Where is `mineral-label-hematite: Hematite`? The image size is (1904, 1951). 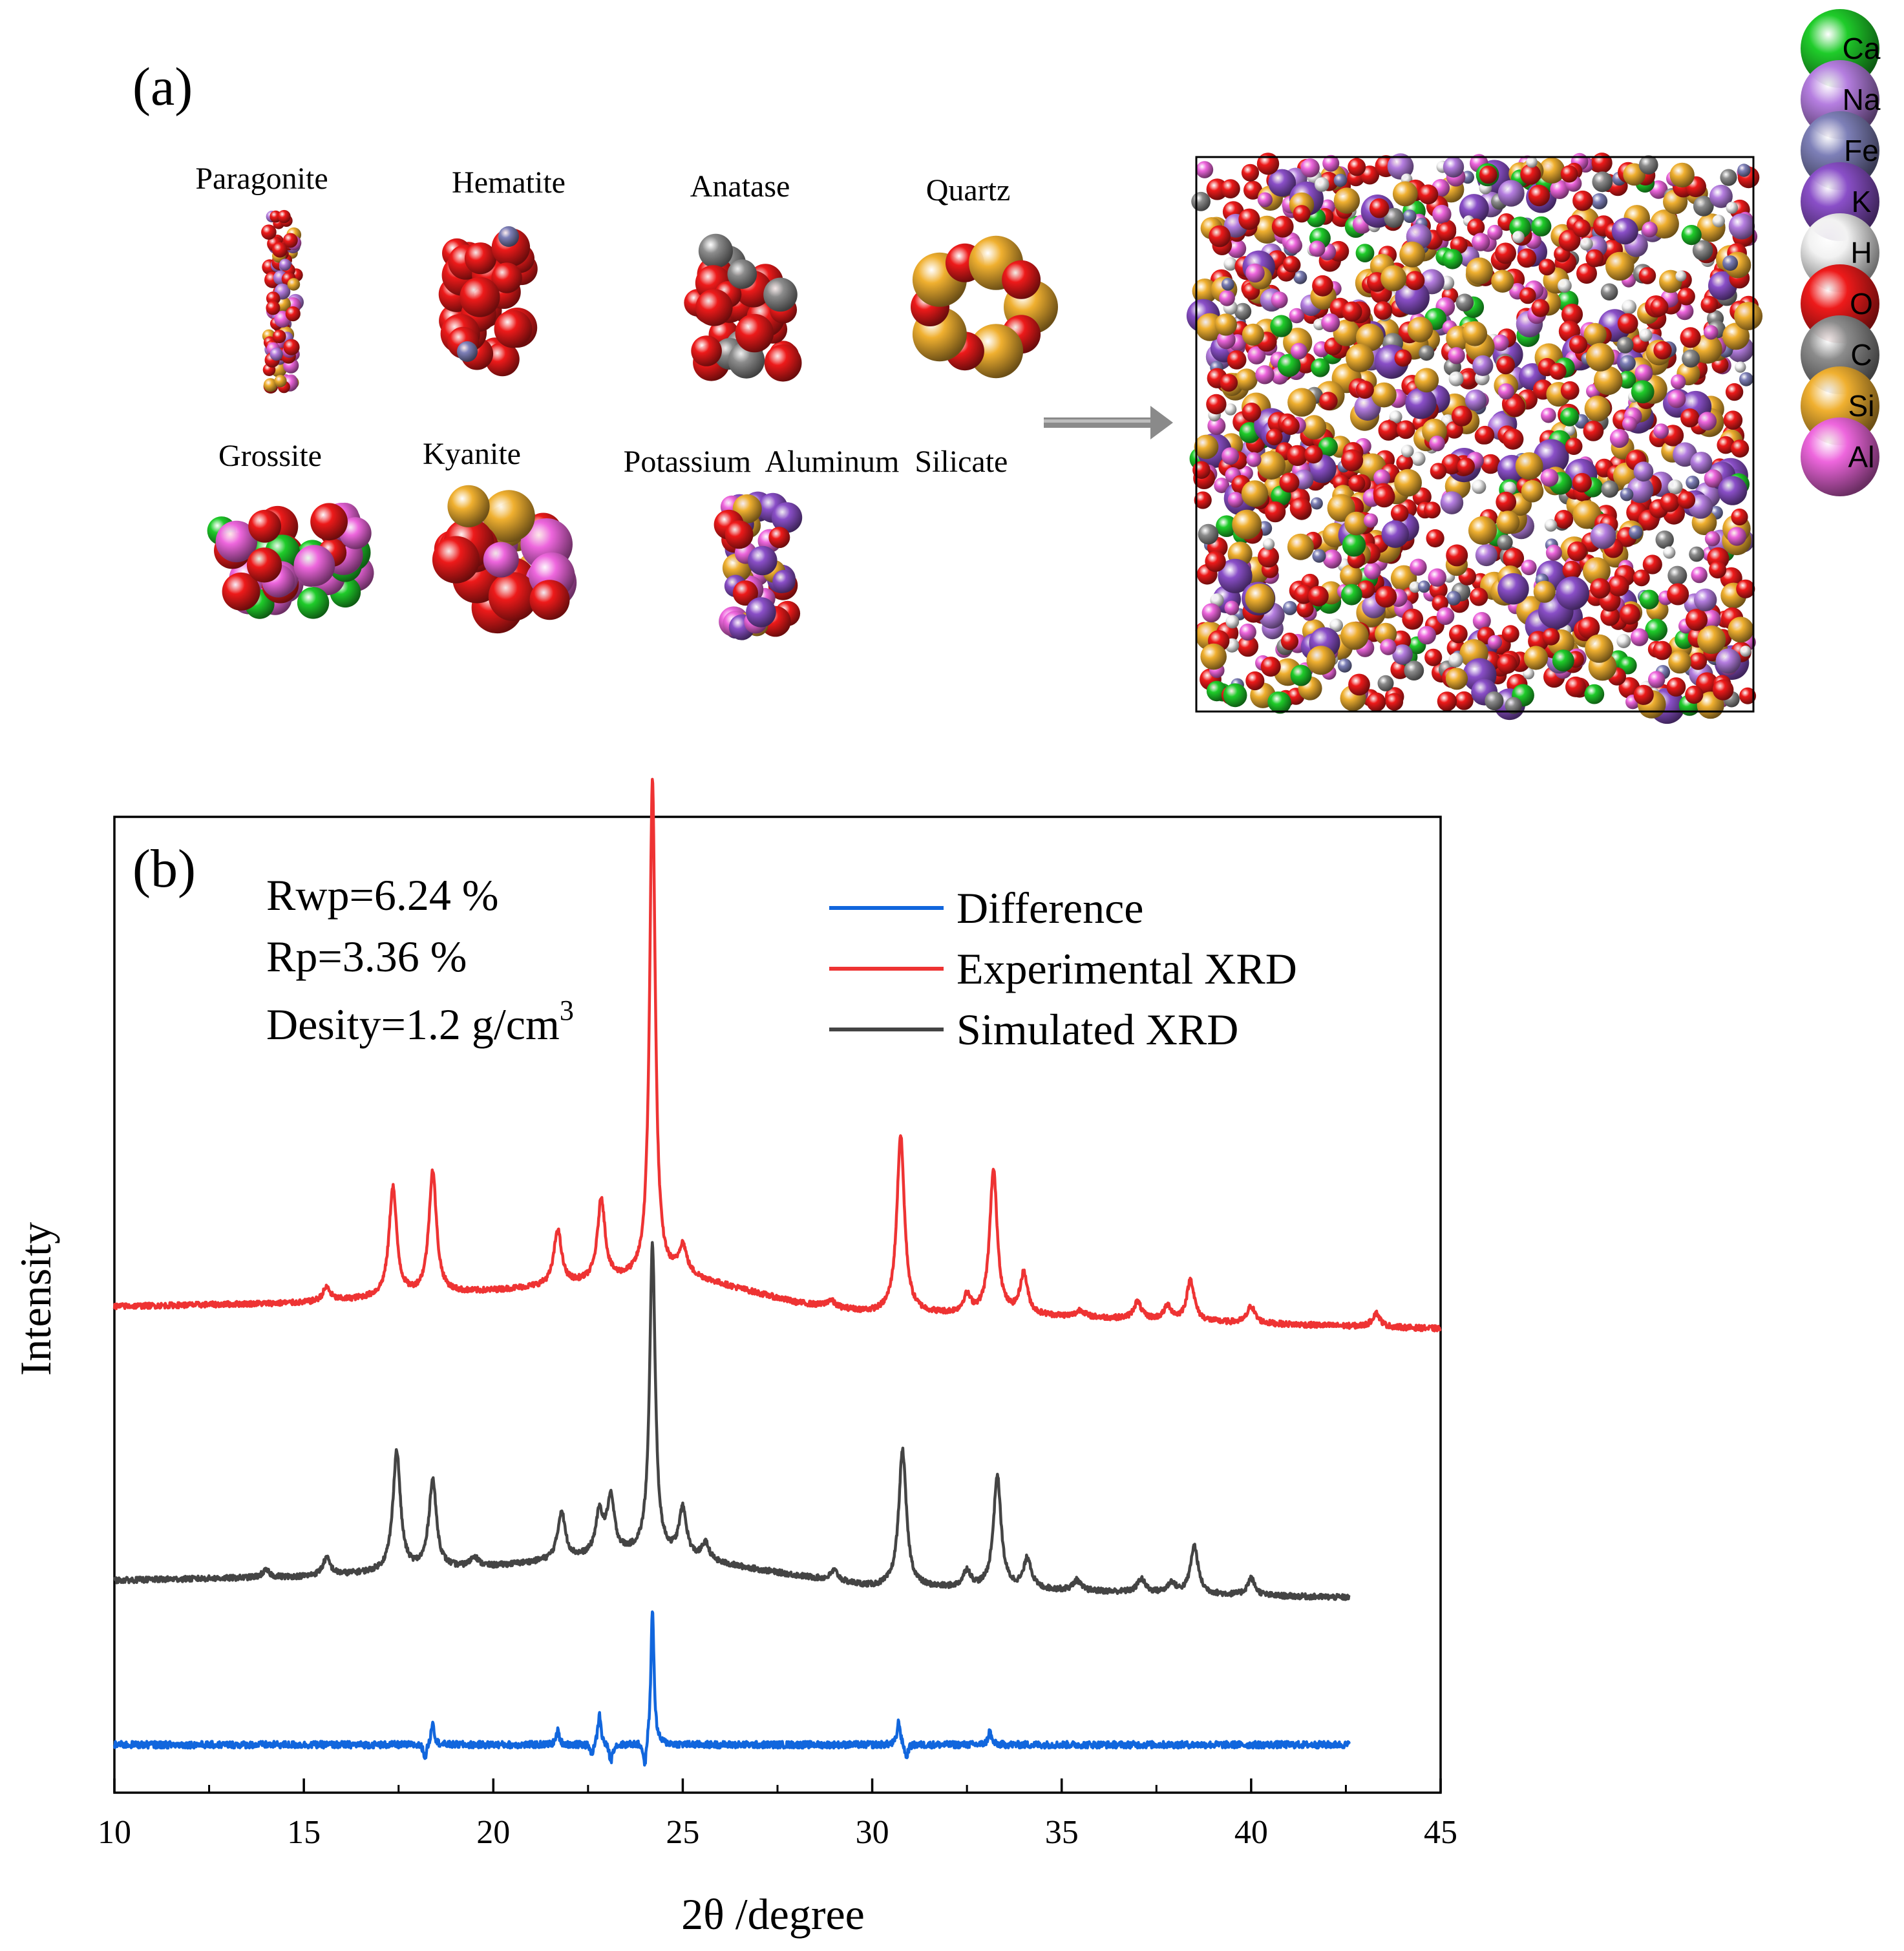
mineral-label-hematite: Hematite is located at coordinates (509, 182).